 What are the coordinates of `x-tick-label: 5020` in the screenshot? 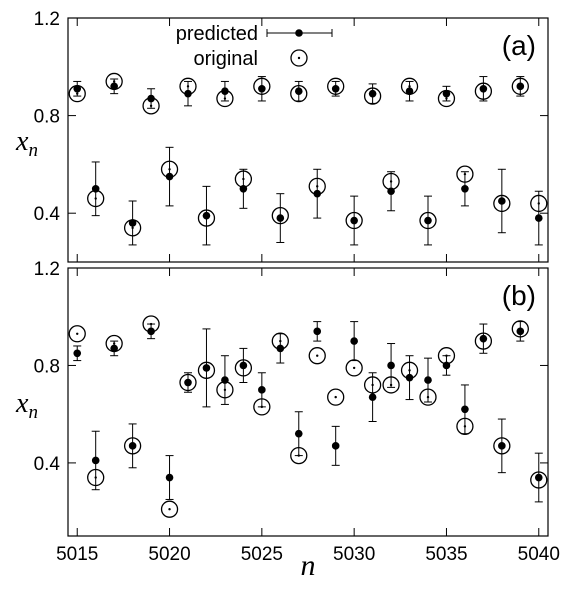 It's located at (169, 554).